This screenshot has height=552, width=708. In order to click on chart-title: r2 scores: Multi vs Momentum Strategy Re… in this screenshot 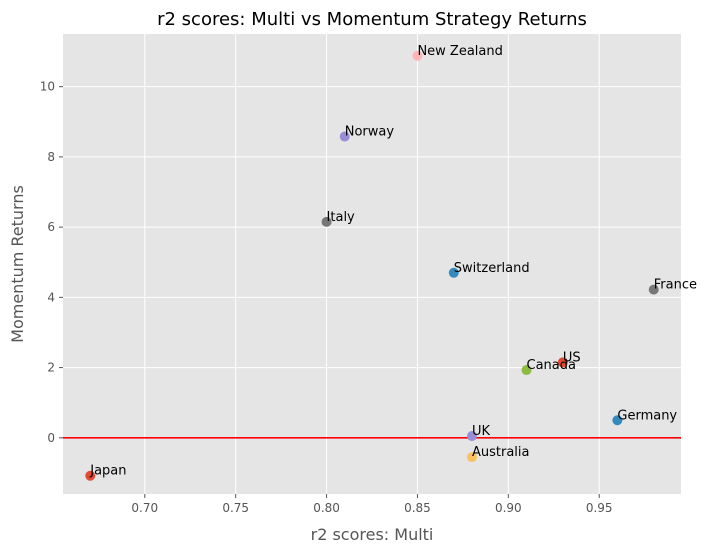, I will do `click(372, 19)`.